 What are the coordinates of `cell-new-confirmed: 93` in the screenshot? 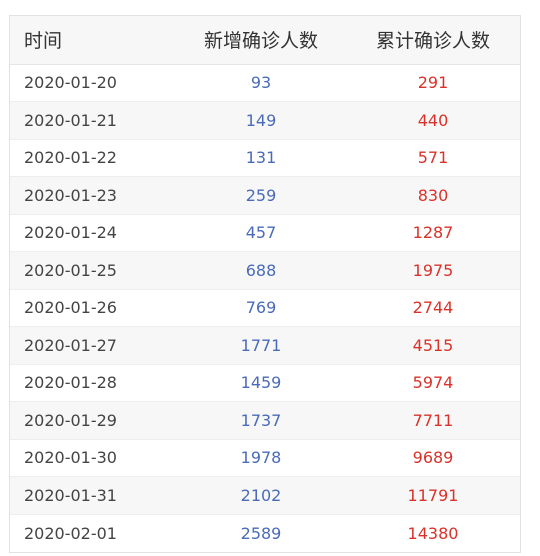 It's located at (261, 83).